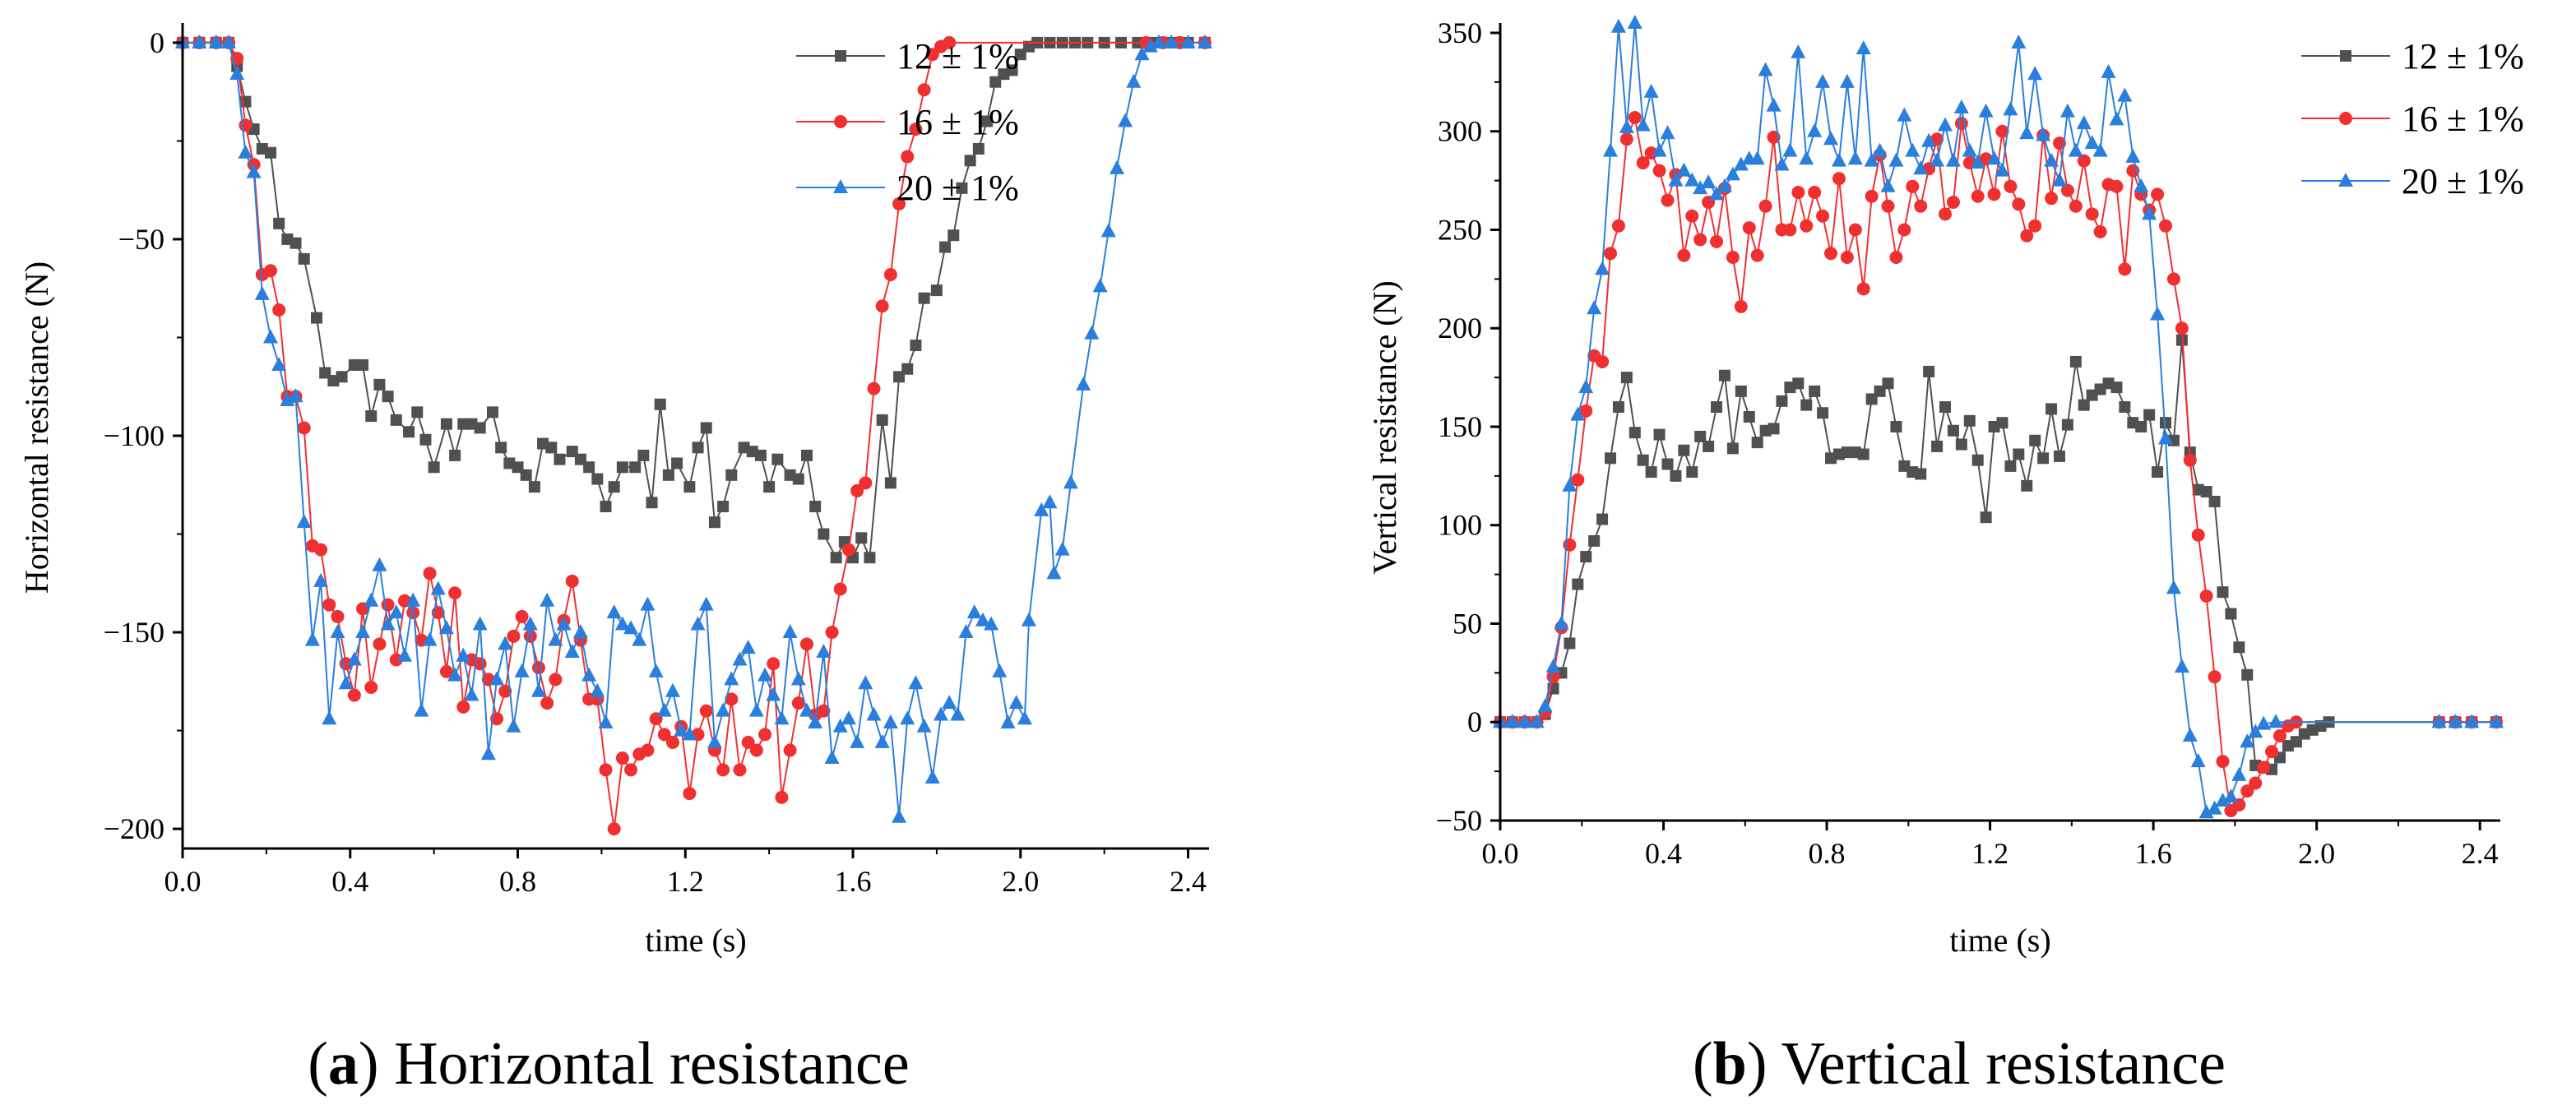  What do you see at coordinates (2317, 853) in the screenshot?
I see `panel-b-x-tick-label: 2.0` at bounding box center [2317, 853].